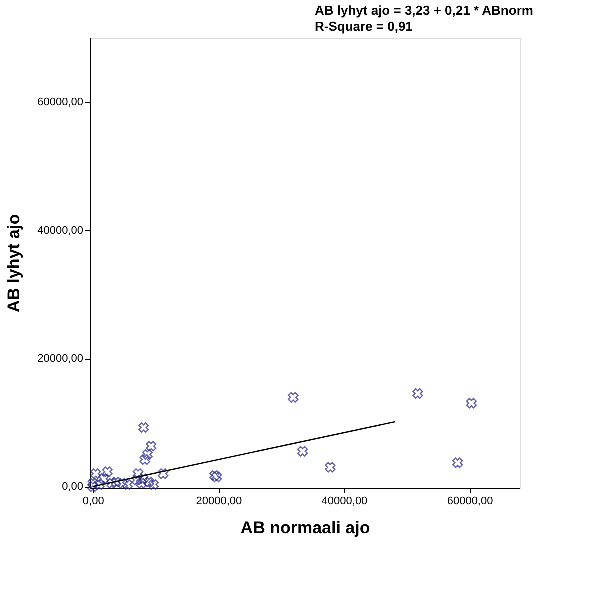 The height and width of the screenshot is (600, 590). I want to click on x-axis-title: AB normaali ajo, so click(305, 528).